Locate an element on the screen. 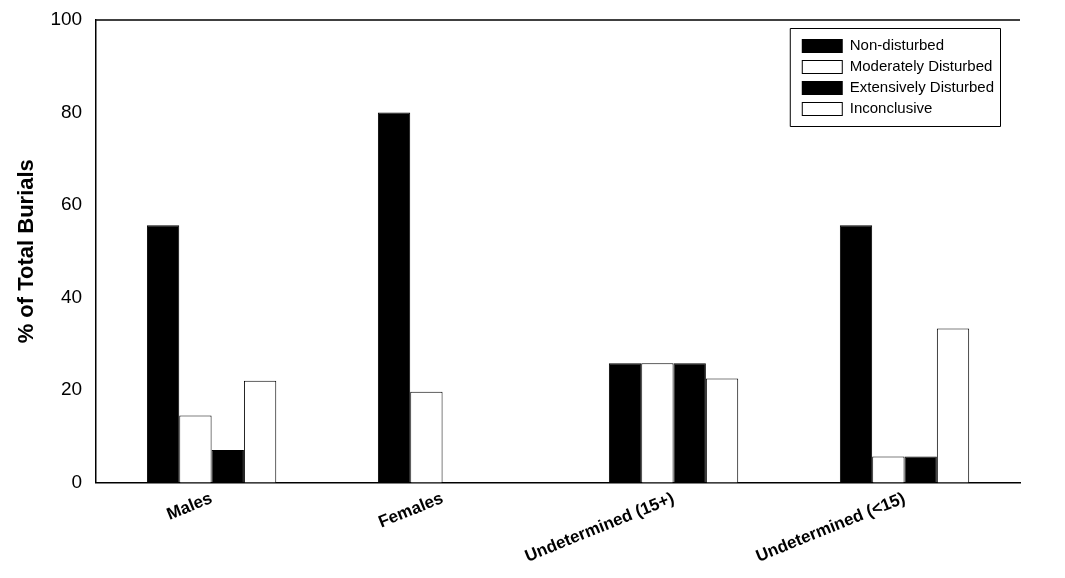 Image resolution: width=1065 pixels, height=578 pixels. legend-label: Moderately Disturbed is located at coordinates (921, 66).